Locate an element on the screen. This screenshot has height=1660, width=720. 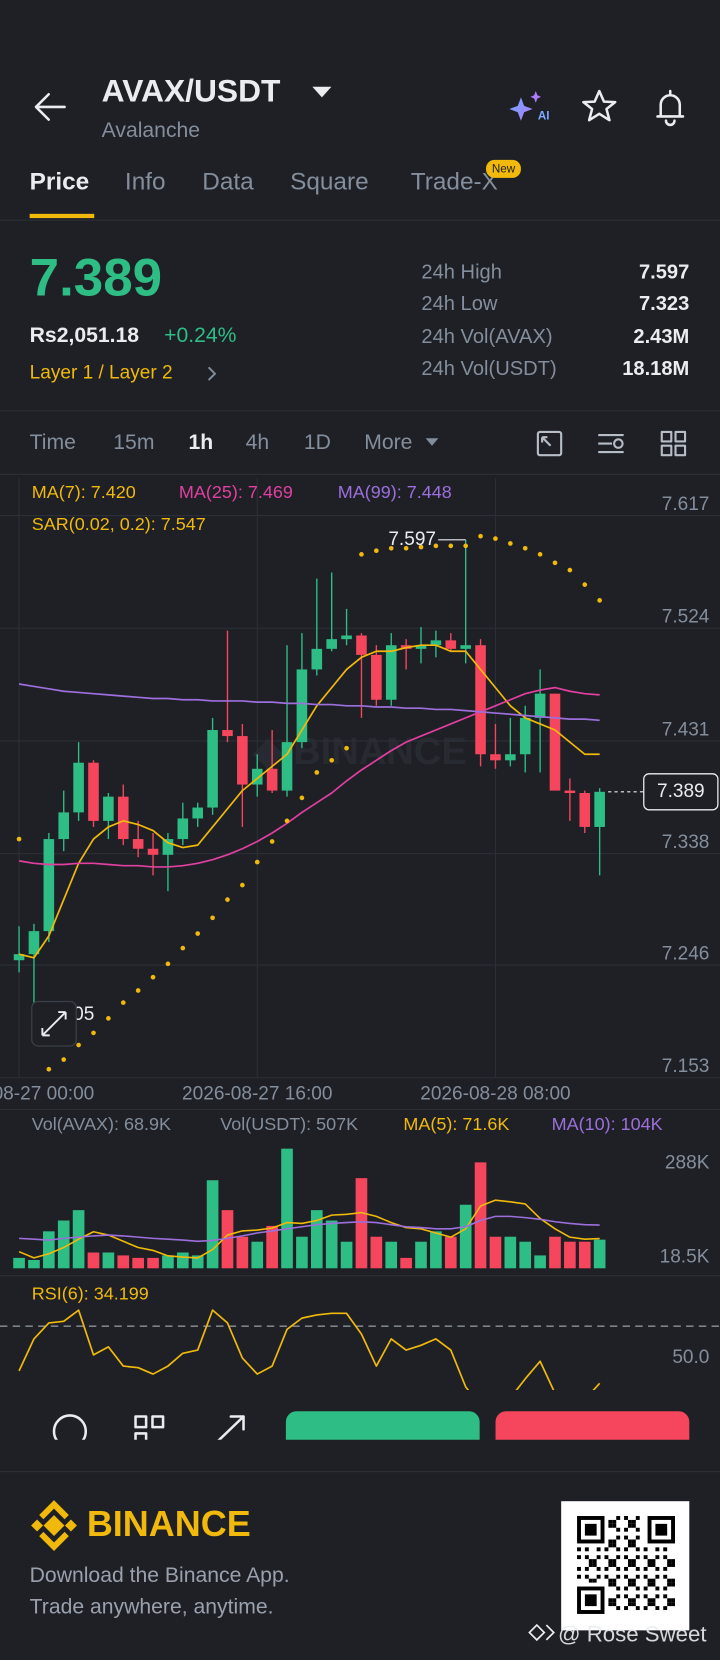
stat-value: 2.43M is located at coordinates (661, 337).